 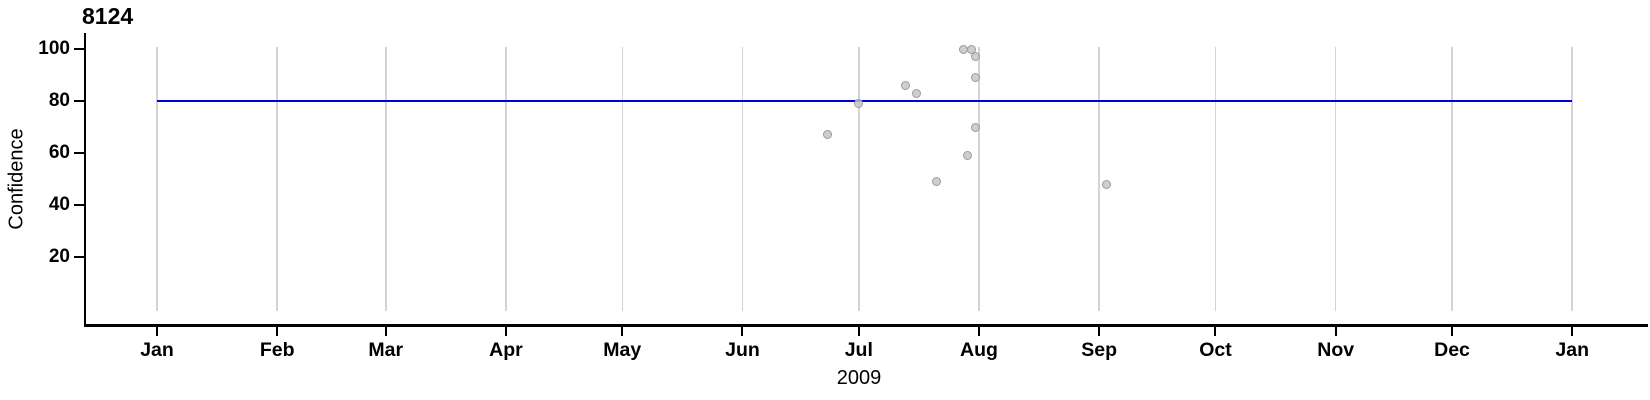 What do you see at coordinates (59, 100) in the screenshot?
I see `y-axis-tick-label: 80` at bounding box center [59, 100].